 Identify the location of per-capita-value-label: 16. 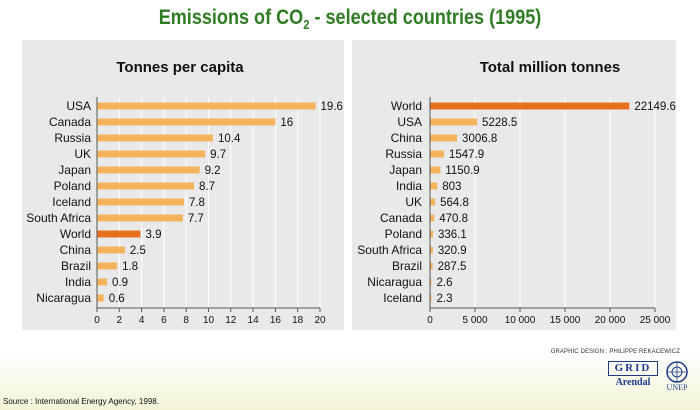
(286, 123).